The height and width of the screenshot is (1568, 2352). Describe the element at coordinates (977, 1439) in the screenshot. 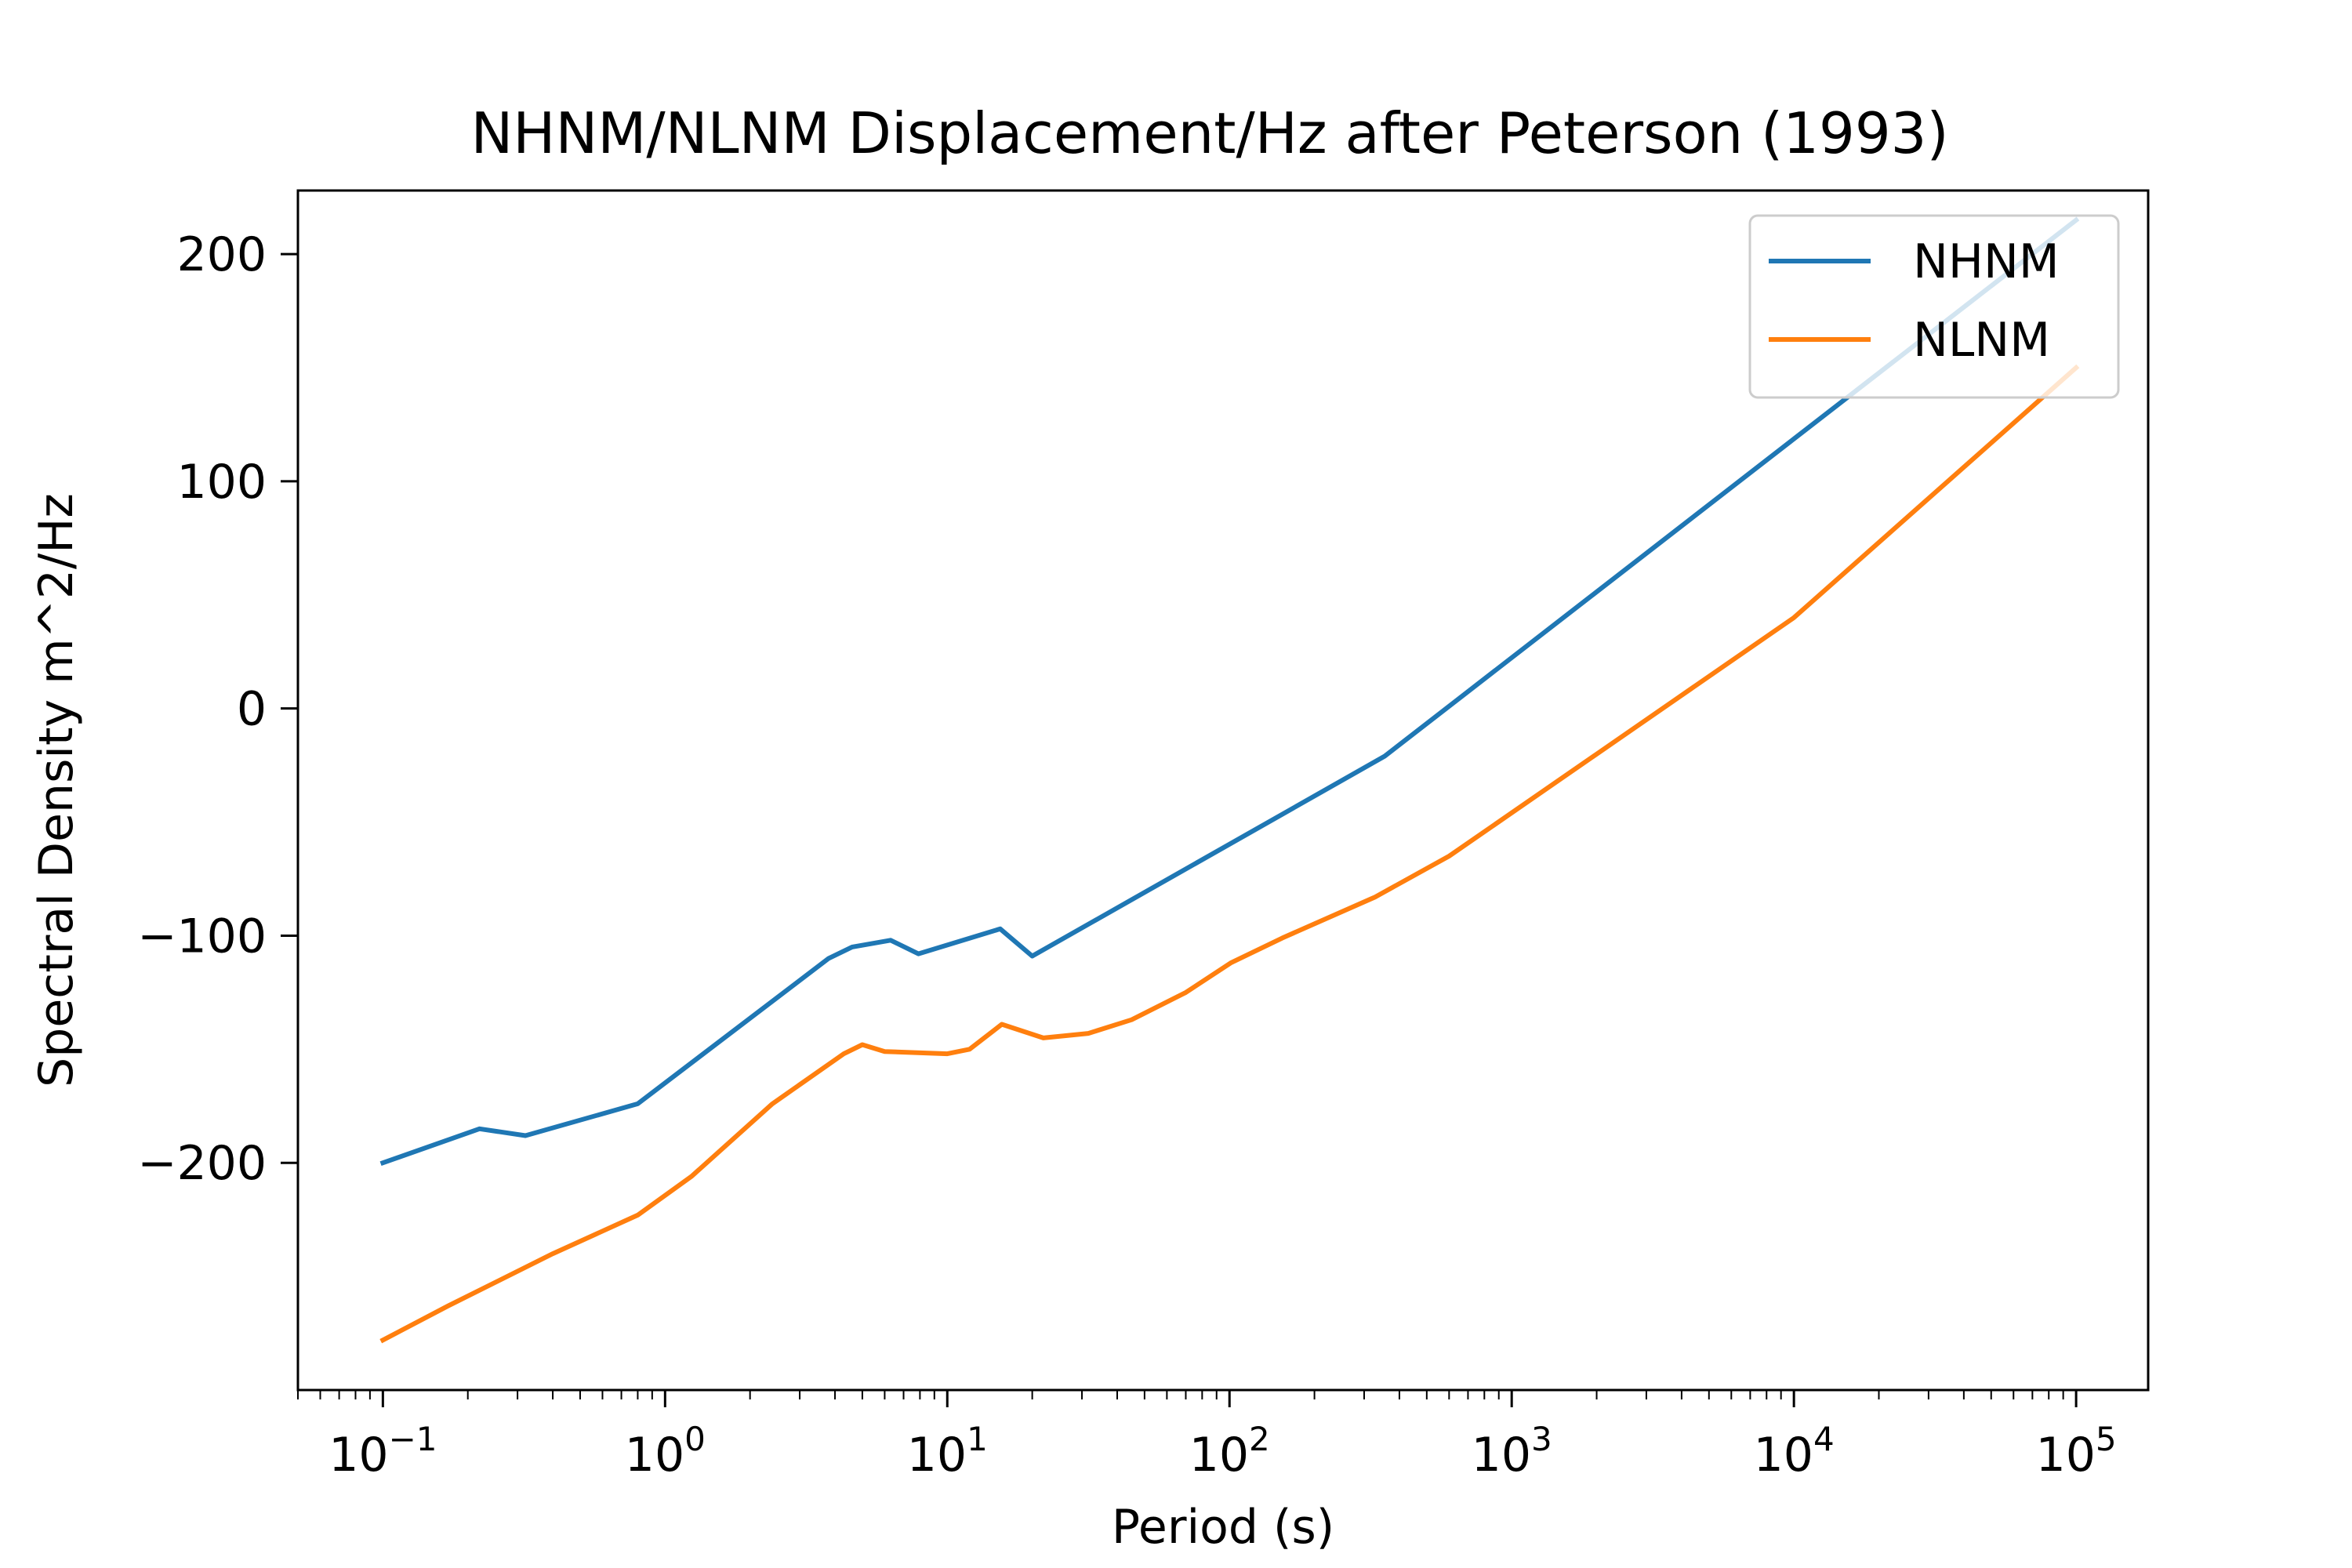

I see `x-tick-label-exponent: 1` at that location.